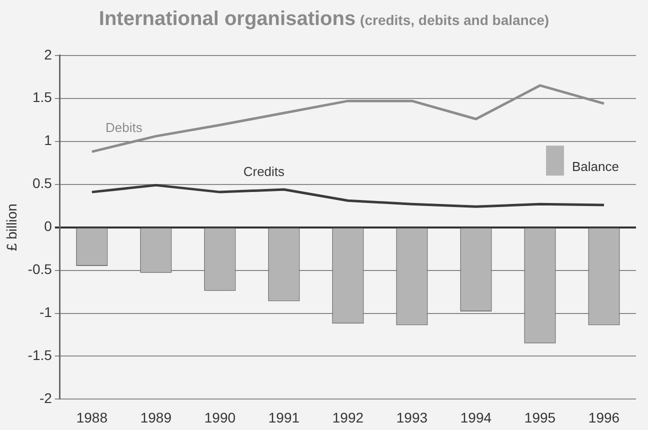 The width and height of the screenshot is (648, 430). What do you see at coordinates (42, 97) in the screenshot?
I see `y-tick-label: 1.5` at bounding box center [42, 97].